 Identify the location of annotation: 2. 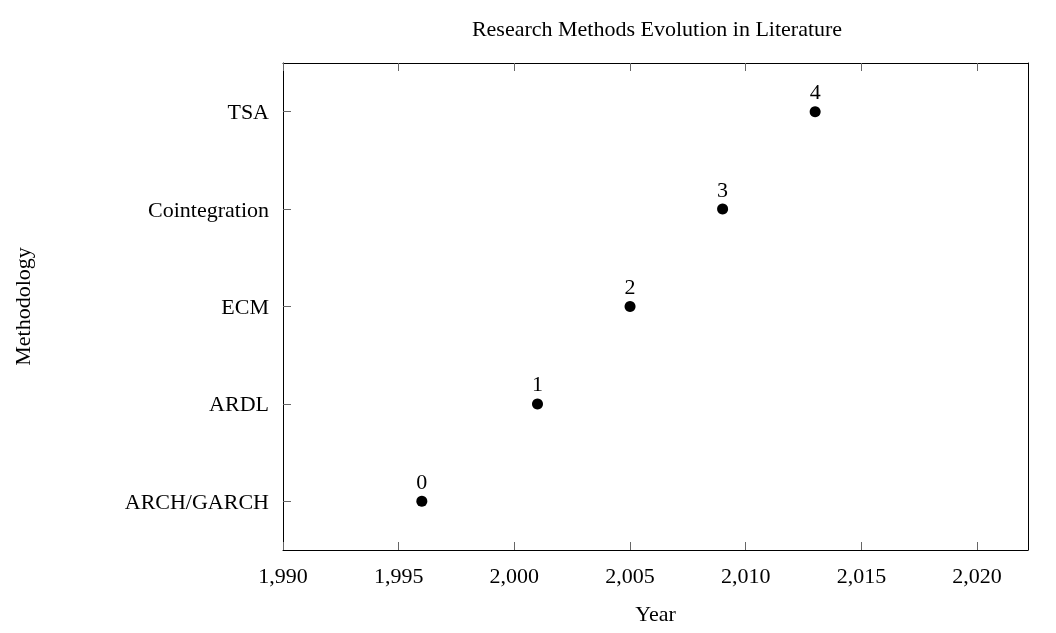
(630, 286).